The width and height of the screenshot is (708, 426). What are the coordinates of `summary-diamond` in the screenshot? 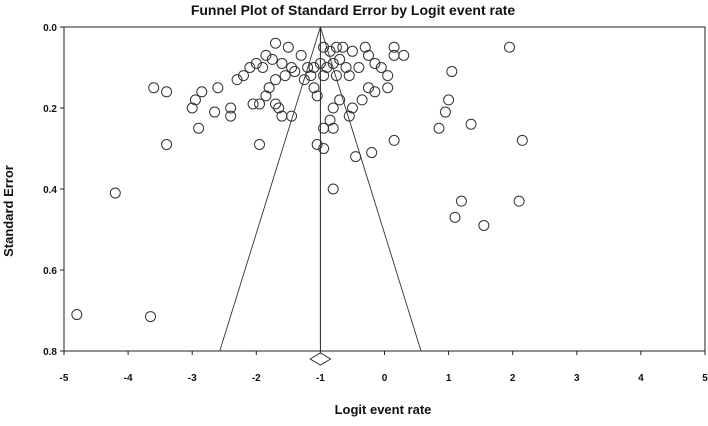 It's located at (320, 359).